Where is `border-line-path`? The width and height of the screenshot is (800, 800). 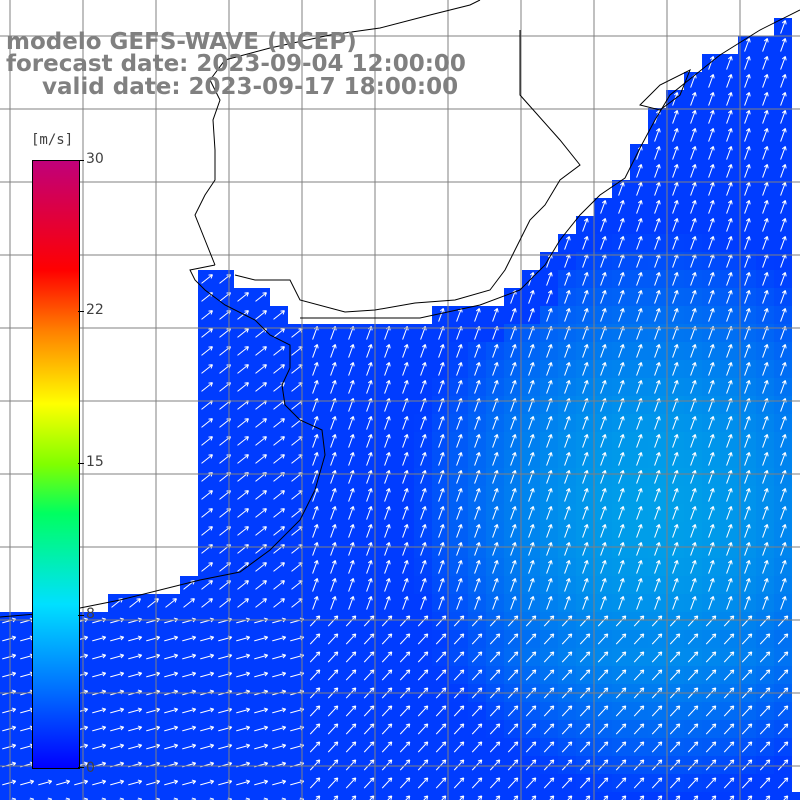
border-line-path is located at coordinates (337, 133).